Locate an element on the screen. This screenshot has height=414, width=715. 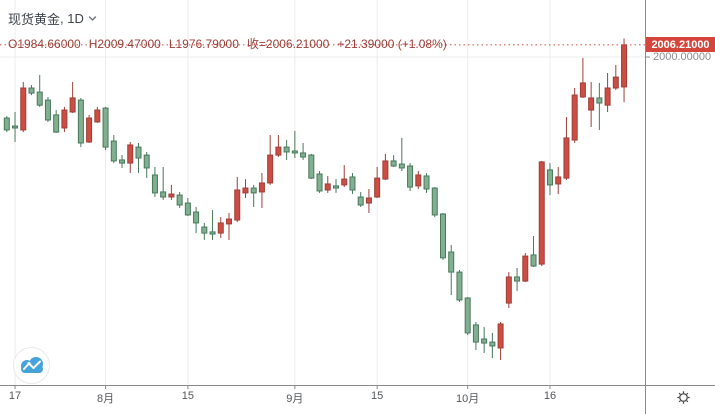
cloud-chart-icon is located at coordinates (31, 364).